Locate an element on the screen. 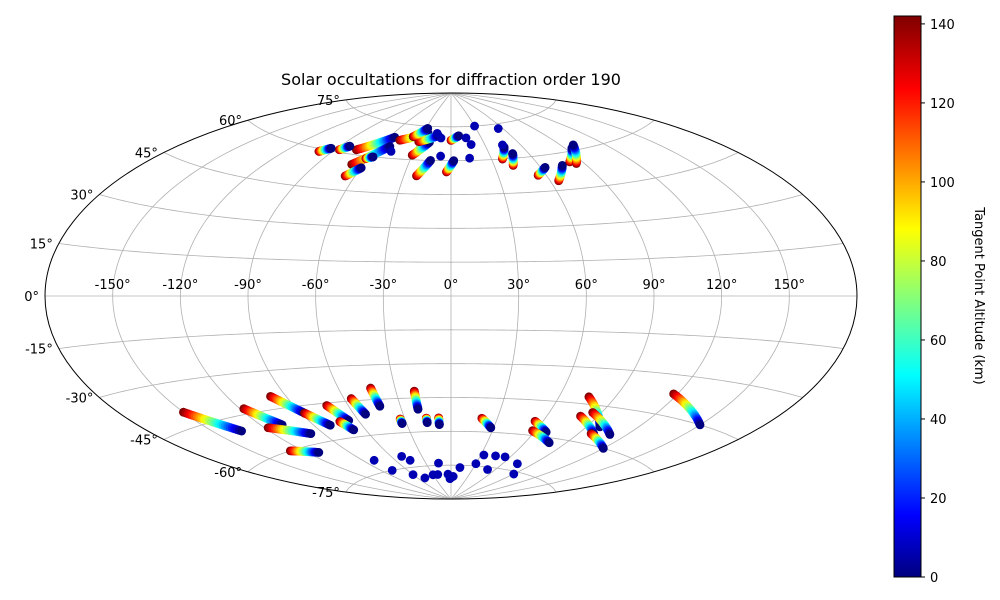  longitude-tick-label: 90° is located at coordinates (653, 285).